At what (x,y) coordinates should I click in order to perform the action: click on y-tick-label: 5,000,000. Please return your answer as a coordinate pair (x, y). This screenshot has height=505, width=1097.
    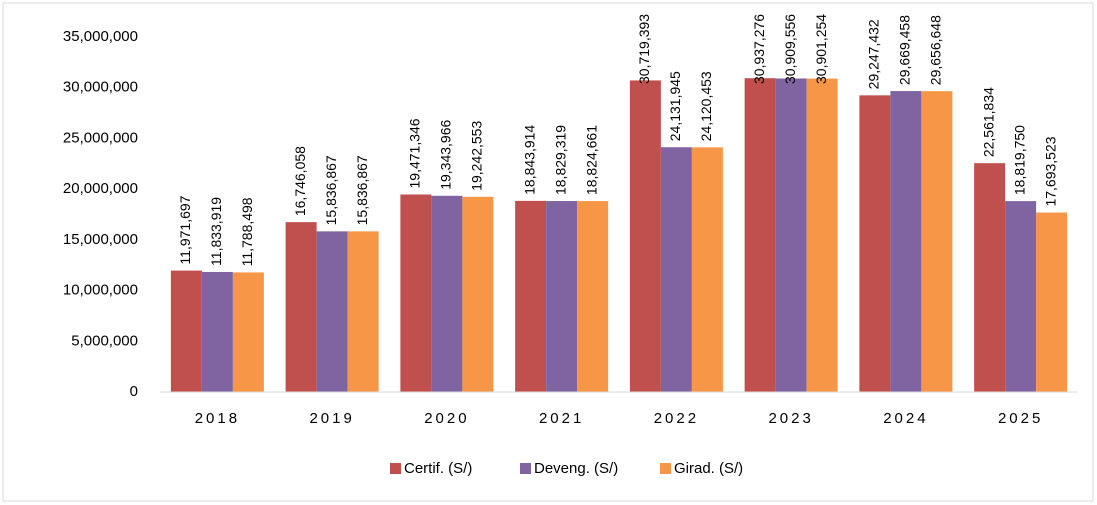
    Looking at the image, I should click on (104, 340).